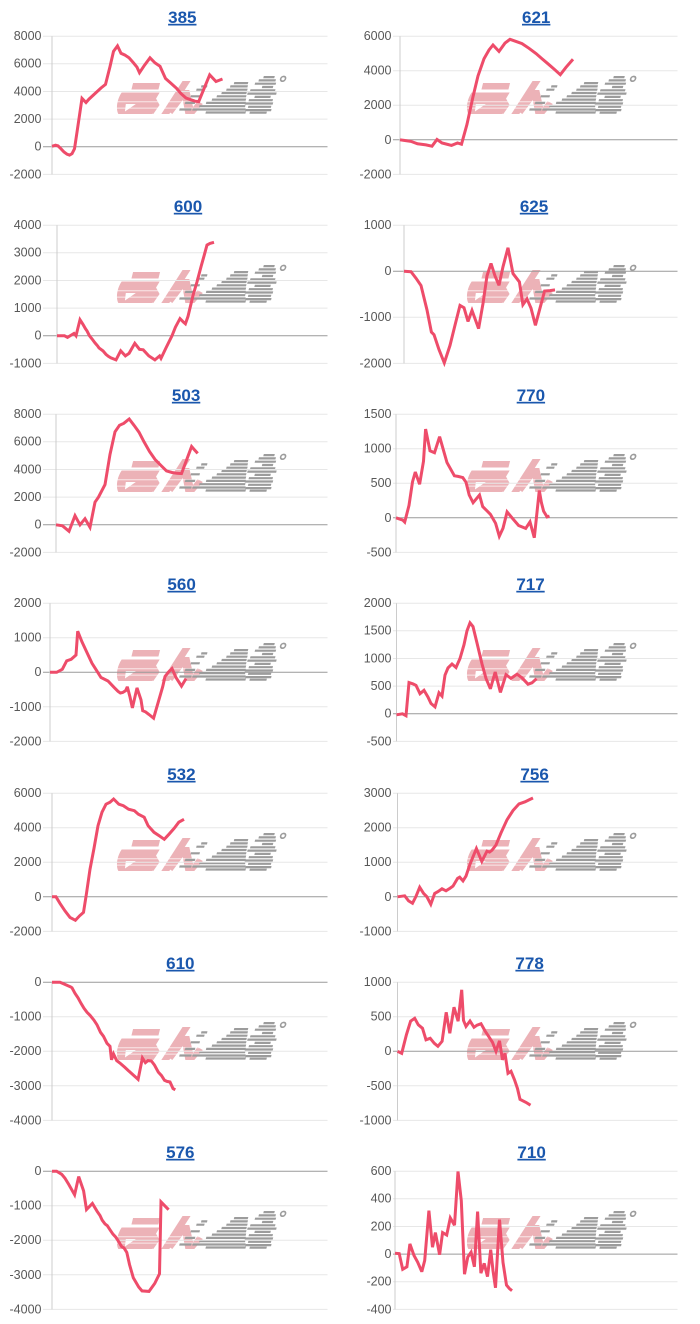 Image resolution: width=700 pixels, height=1324 pixels. What do you see at coordinates (186, 395) in the screenshot?
I see `svg-text: 503` at bounding box center [186, 395].